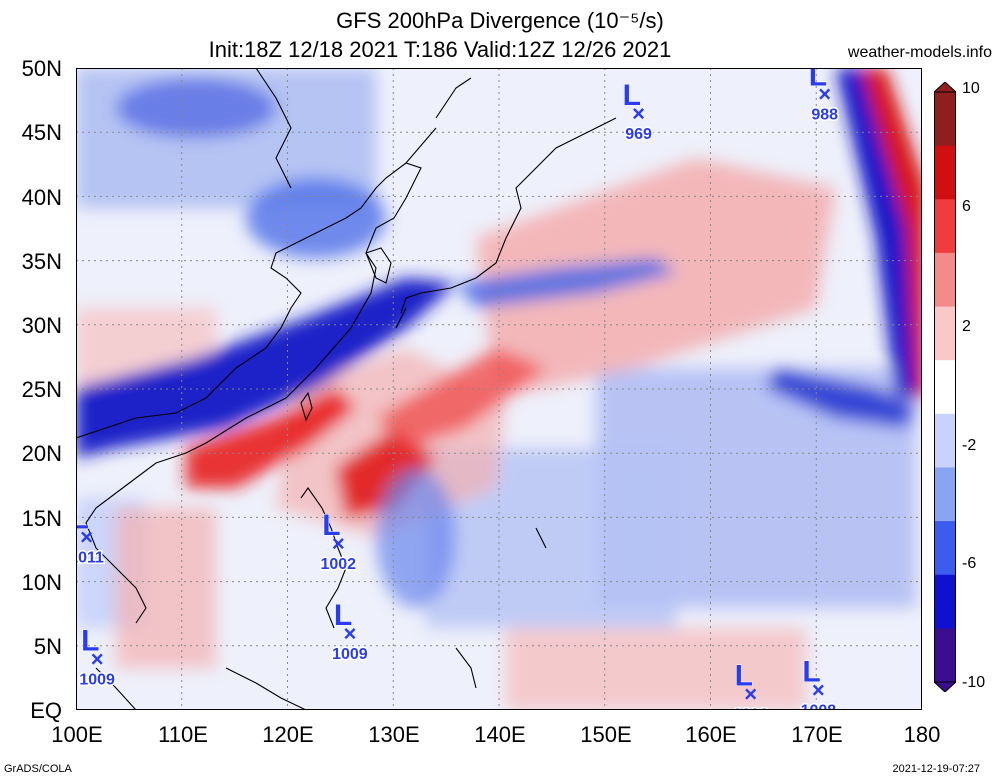  What do you see at coordinates (971, 88) in the screenshot?
I see `colorbar-label-10: 10` at bounding box center [971, 88].